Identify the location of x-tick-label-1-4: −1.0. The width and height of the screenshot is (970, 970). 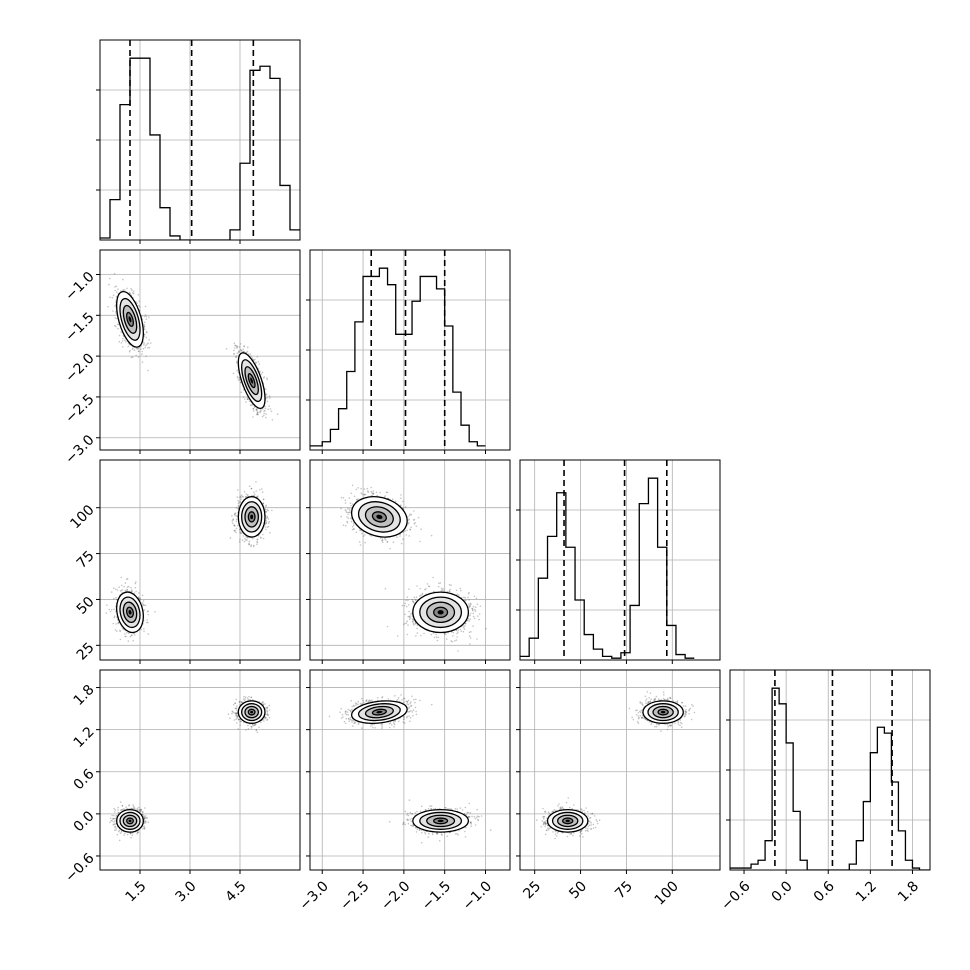
(477, 895).